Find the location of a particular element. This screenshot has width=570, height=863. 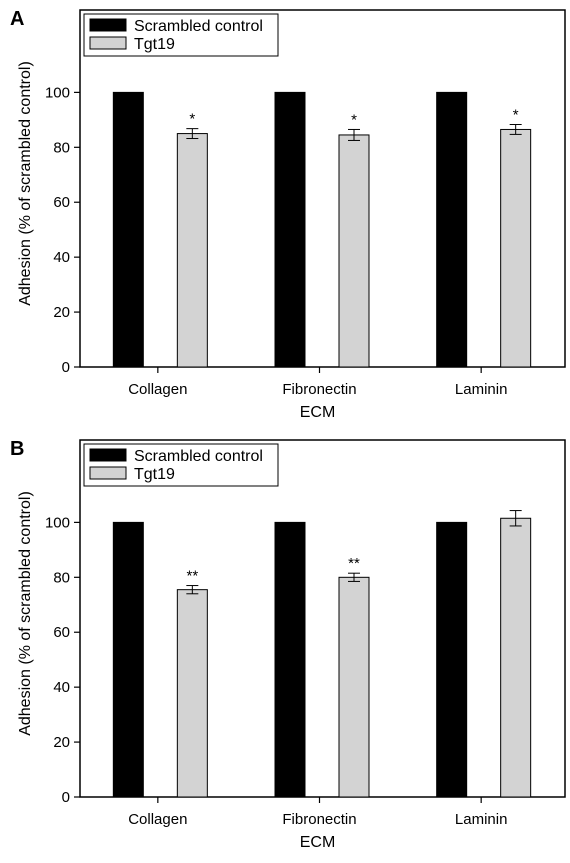

y-tick-label-a: 60 is located at coordinates (61, 202).